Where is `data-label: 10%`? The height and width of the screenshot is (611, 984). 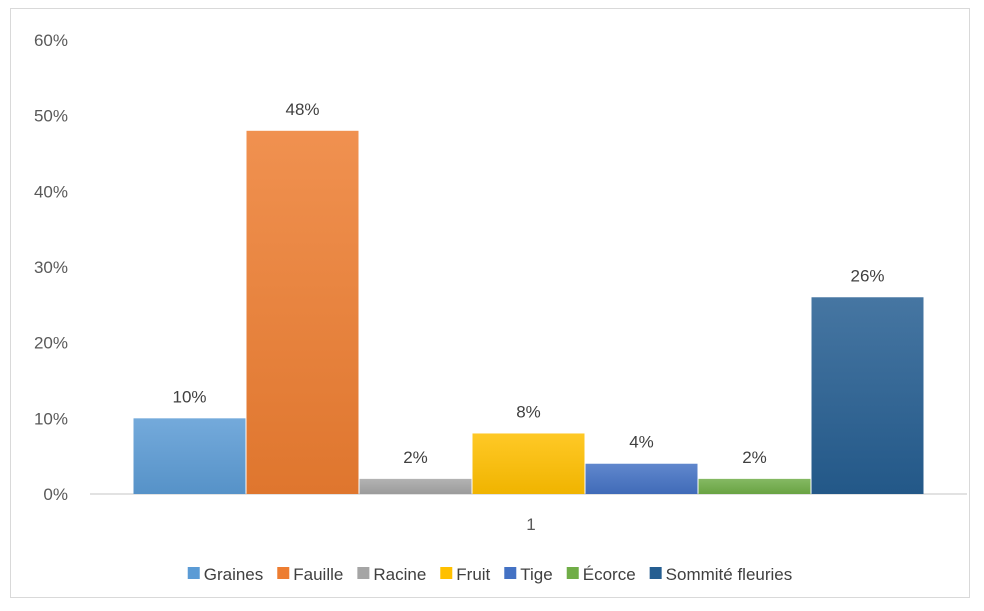
data-label: 10% is located at coordinates (189, 396).